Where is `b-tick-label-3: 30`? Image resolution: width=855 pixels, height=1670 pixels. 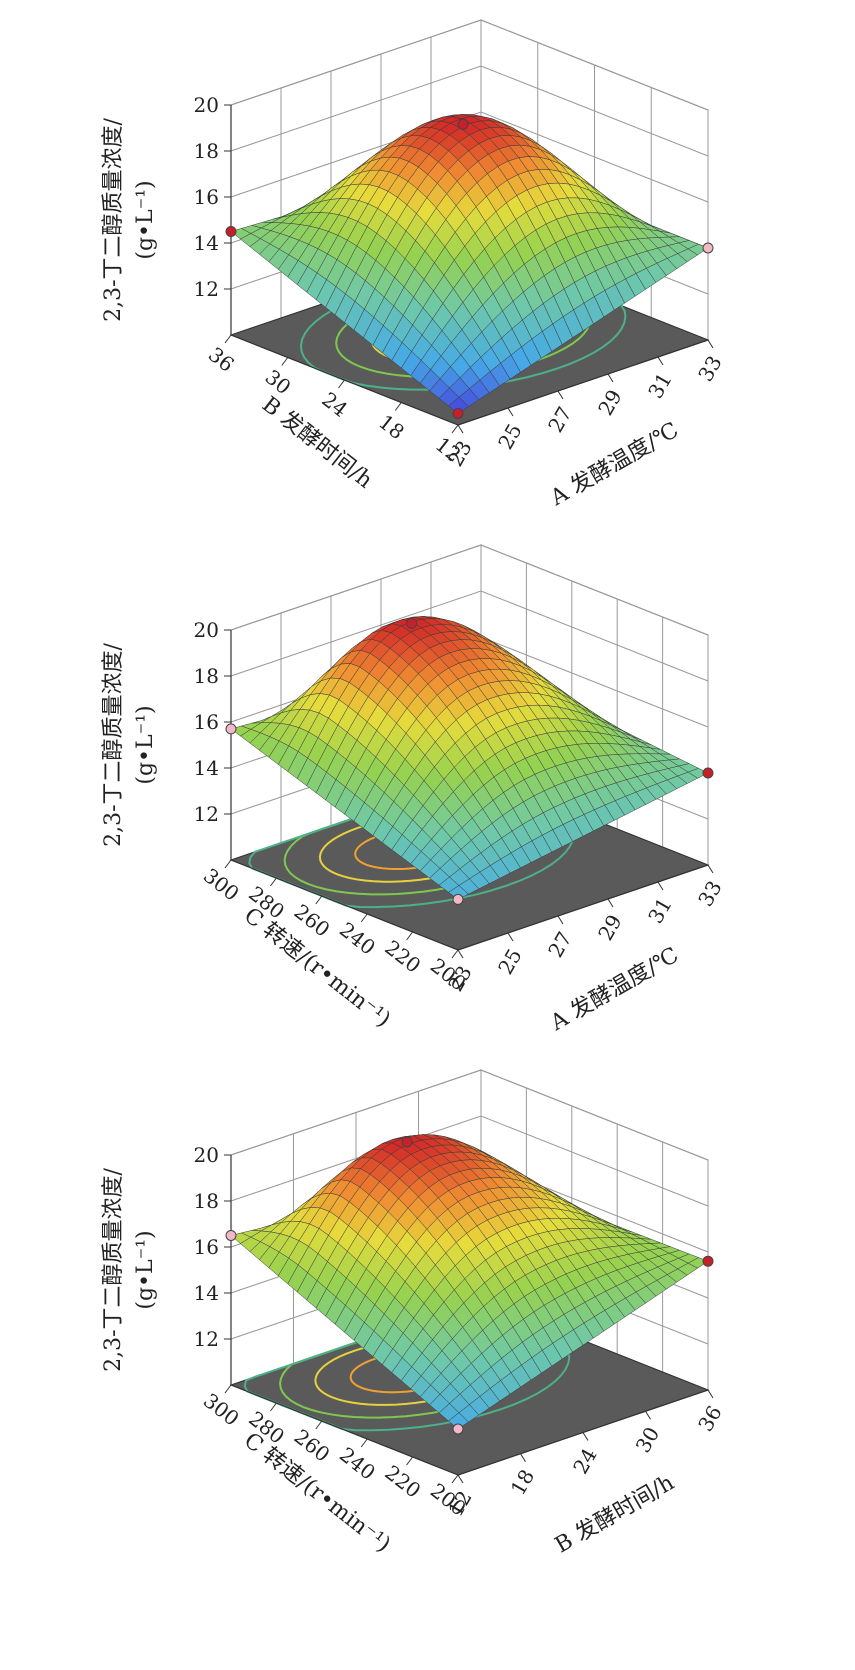
b-tick-label-3: 30 is located at coordinates (278, 382).